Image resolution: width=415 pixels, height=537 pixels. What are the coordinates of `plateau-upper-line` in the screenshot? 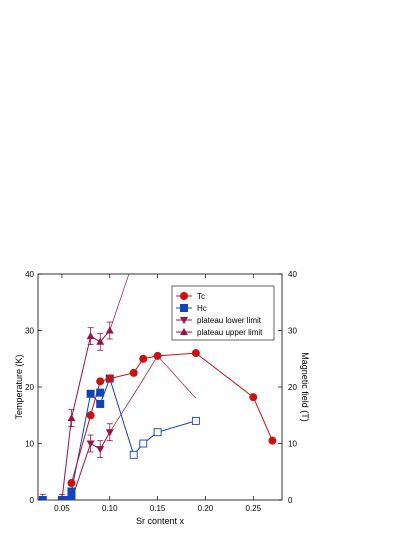 It's located at (76, 415).